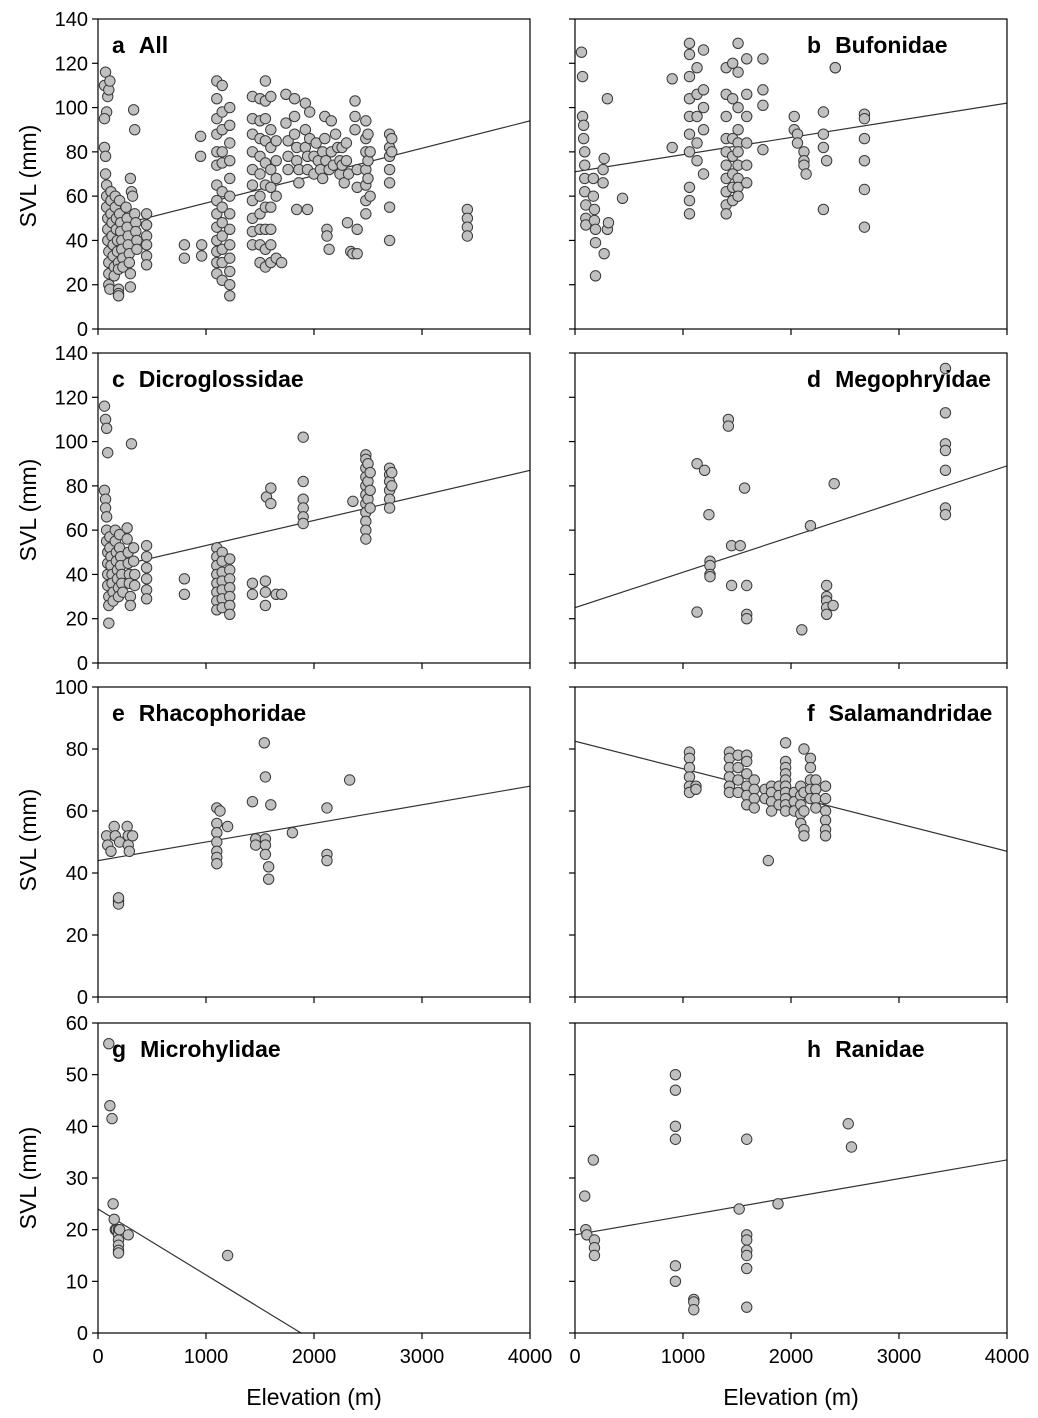  Describe the element at coordinates (77, 750) in the screenshot. I see `y-tick-label: 80` at that location.